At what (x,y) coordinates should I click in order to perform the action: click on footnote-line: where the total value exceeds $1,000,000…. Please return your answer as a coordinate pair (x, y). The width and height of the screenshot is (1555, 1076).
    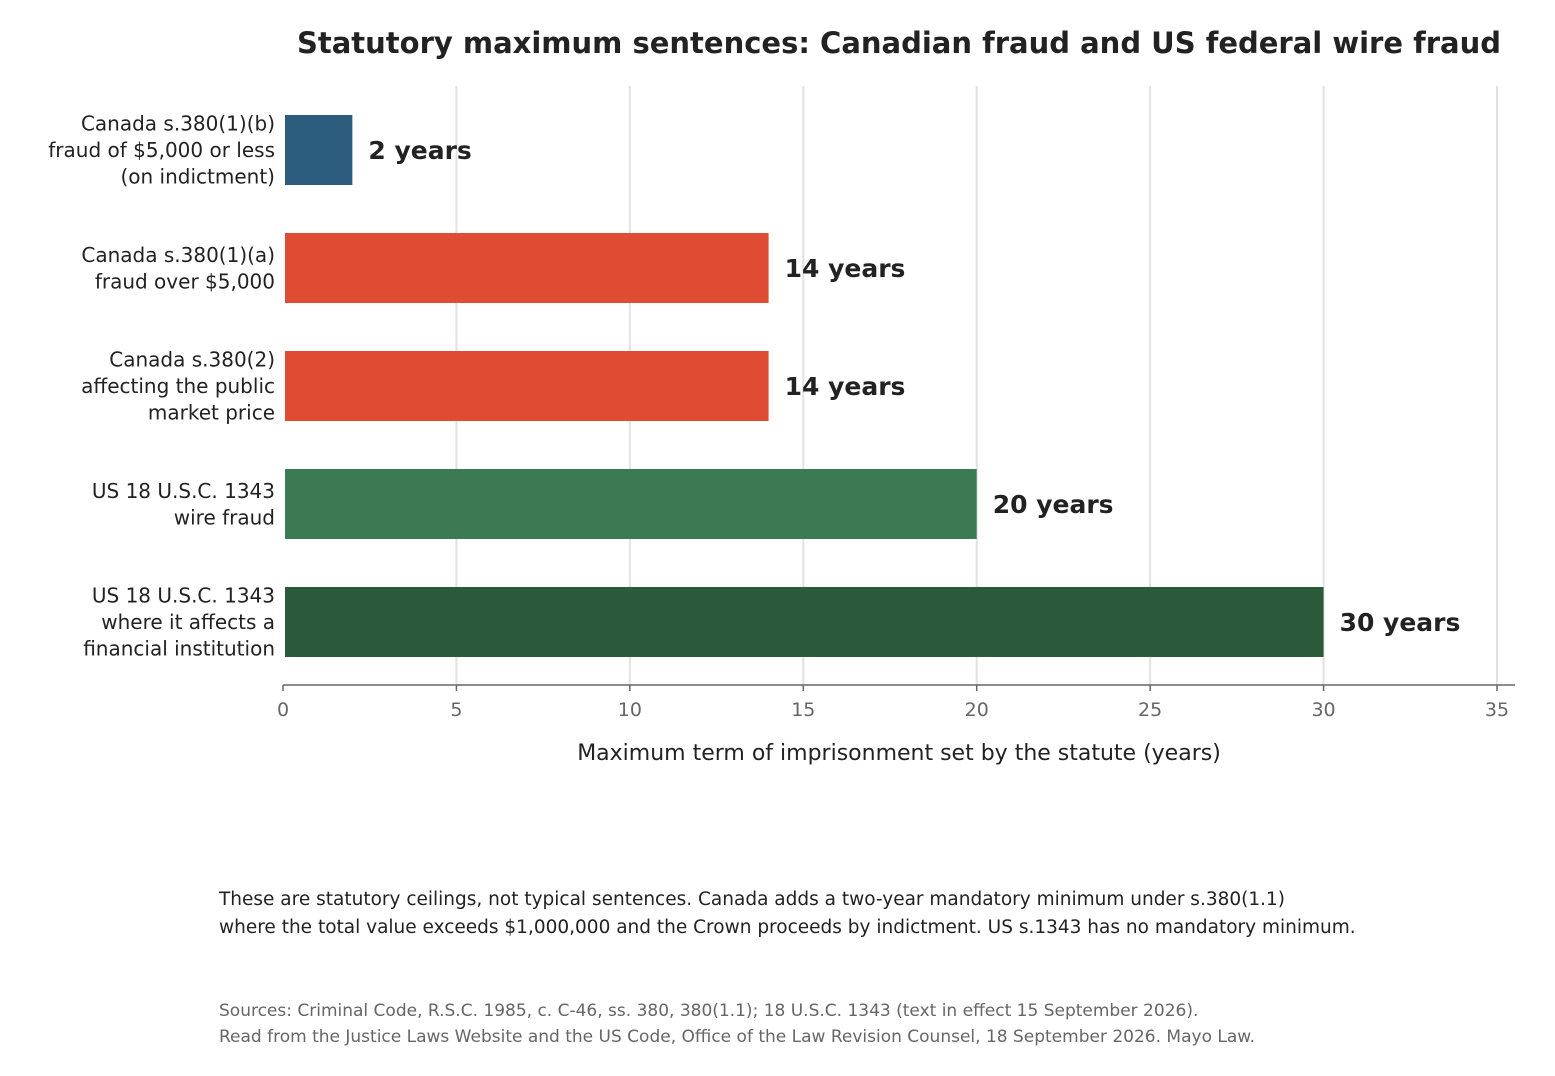
    Looking at the image, I should click on (787, 927).